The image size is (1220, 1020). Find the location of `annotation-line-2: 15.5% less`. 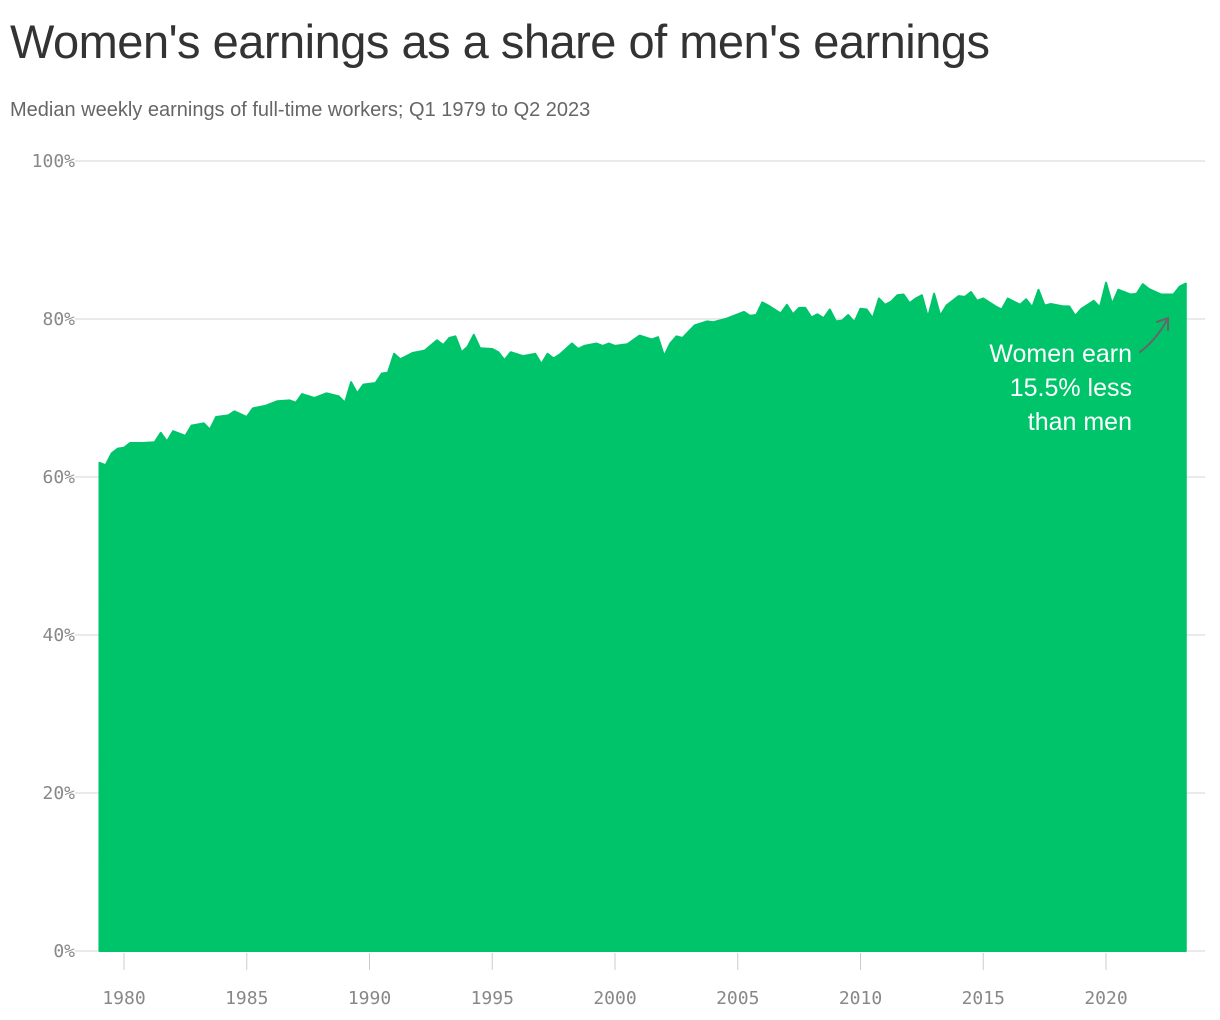

annotation-line-2: 15.5% less is located at coordinates (1071, 388).